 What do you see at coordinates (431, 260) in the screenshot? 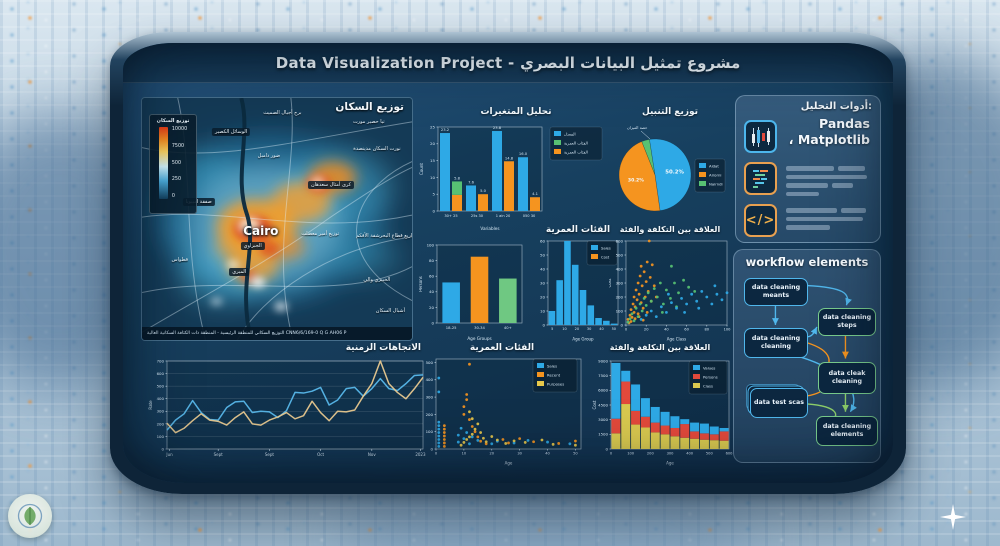
I see `svg-text: 80` at bounding box center [431, 260].